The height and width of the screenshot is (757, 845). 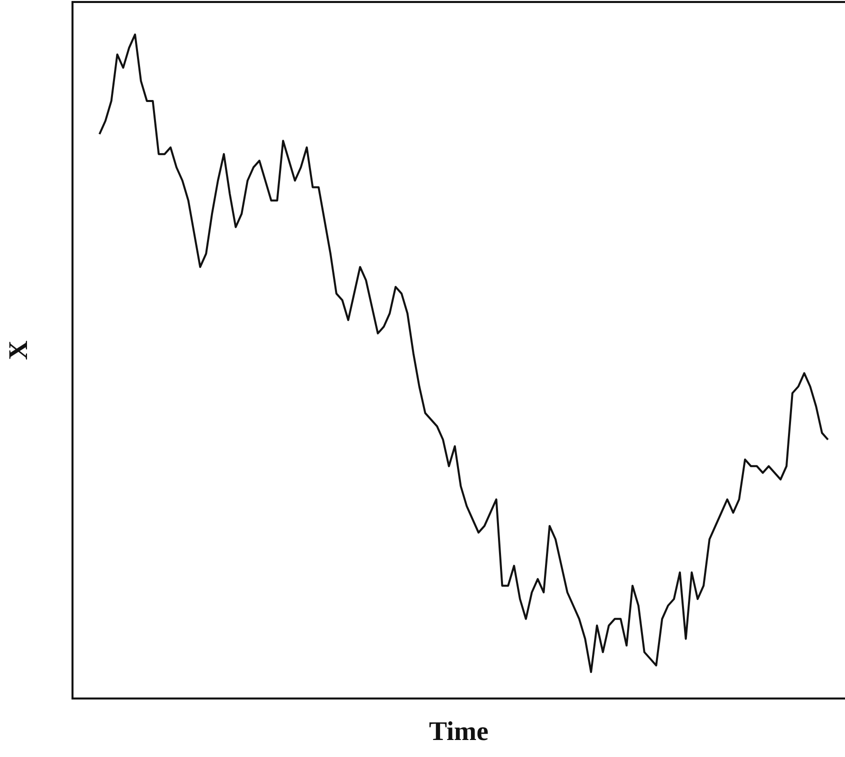 What do you see at coordinates (458, 731) in the screenshot?
I see `x-axis-title: Time` at bounding box center [458, 731].